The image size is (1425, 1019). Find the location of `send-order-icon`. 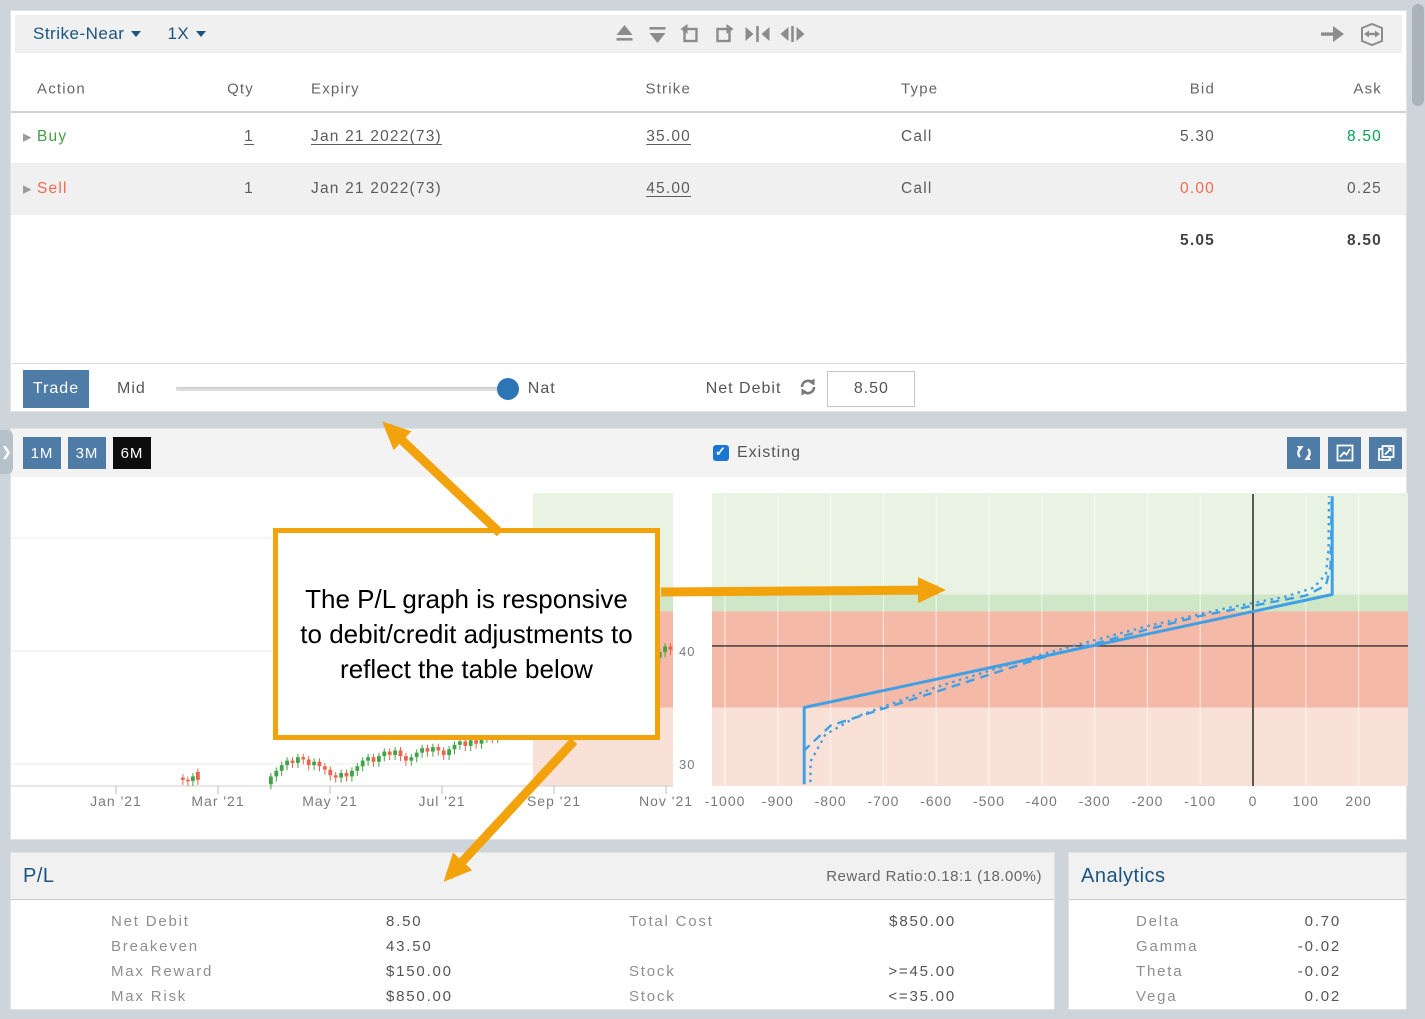

send-order-icon is located at coordinates (1332, 34).